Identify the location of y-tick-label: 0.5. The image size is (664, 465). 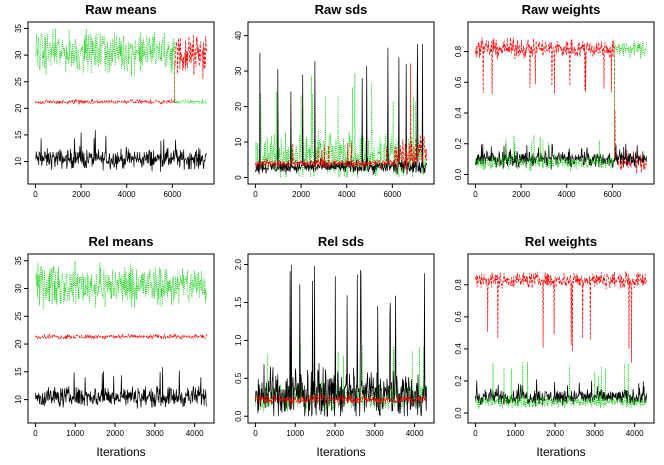
(238, 378).